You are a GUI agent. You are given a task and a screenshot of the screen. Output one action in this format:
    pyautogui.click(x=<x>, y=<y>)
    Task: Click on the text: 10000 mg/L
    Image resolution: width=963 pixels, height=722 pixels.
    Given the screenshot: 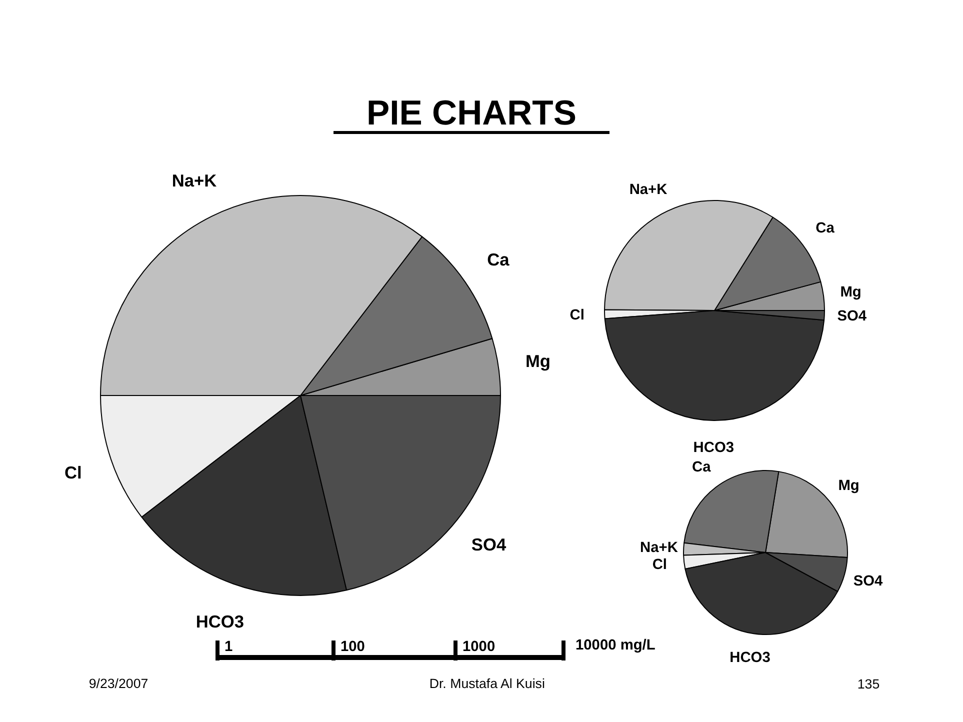 What is the action you would take?
    pyautogui.click(x=616, y=646)
    